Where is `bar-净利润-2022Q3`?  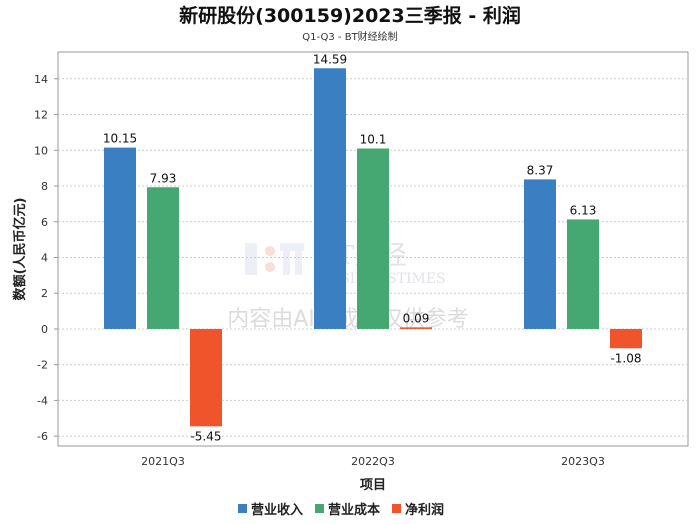
bar-净利润-2022Q3 is located at coordinates (416, 328).